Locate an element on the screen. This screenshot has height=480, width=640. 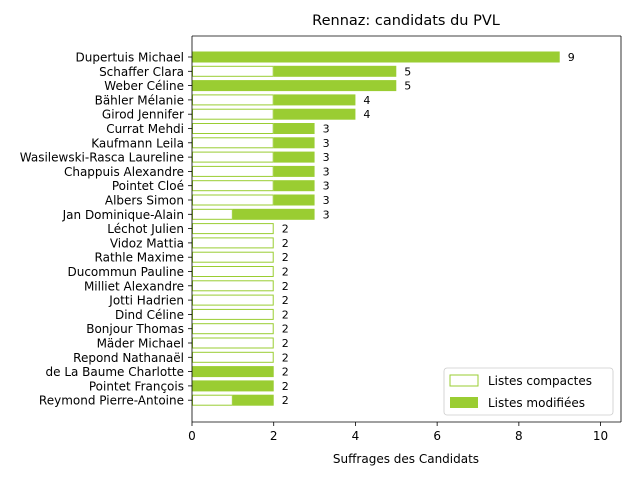
y-tick-label: Girod Jennifer is located at coordinates (143, 115).